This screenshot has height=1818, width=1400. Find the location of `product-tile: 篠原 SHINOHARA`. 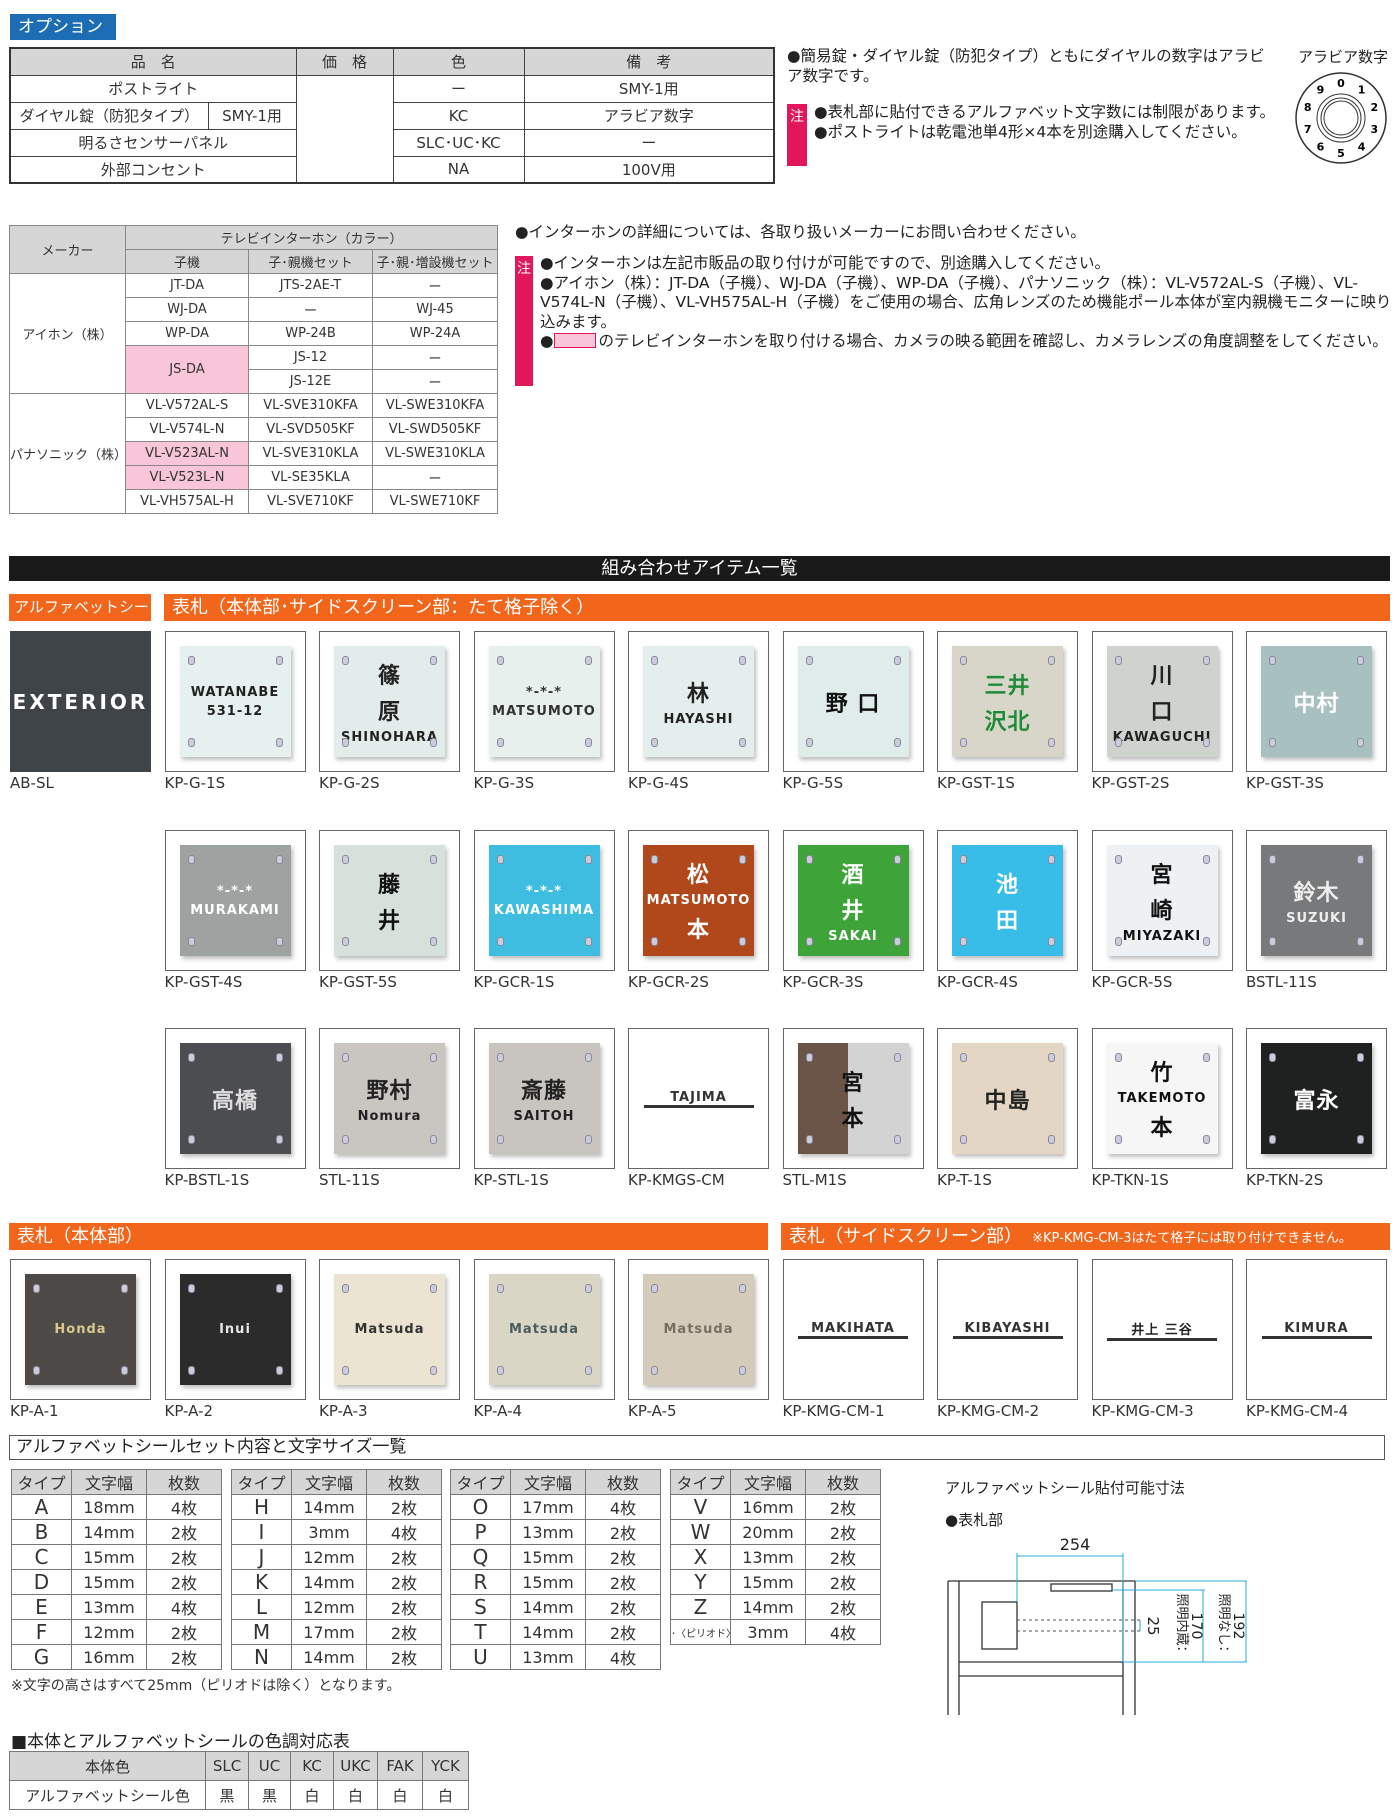

product-tile: 篠原 SHINOHARA is located at coordinates (389, 701).